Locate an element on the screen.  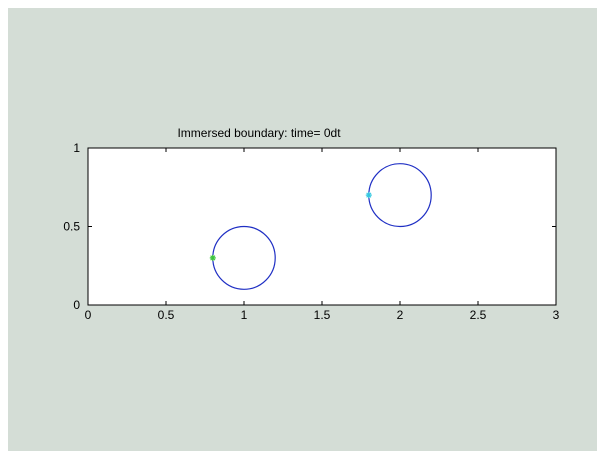
y-tick-label: 0.5 is located at coordinates (71, 227).